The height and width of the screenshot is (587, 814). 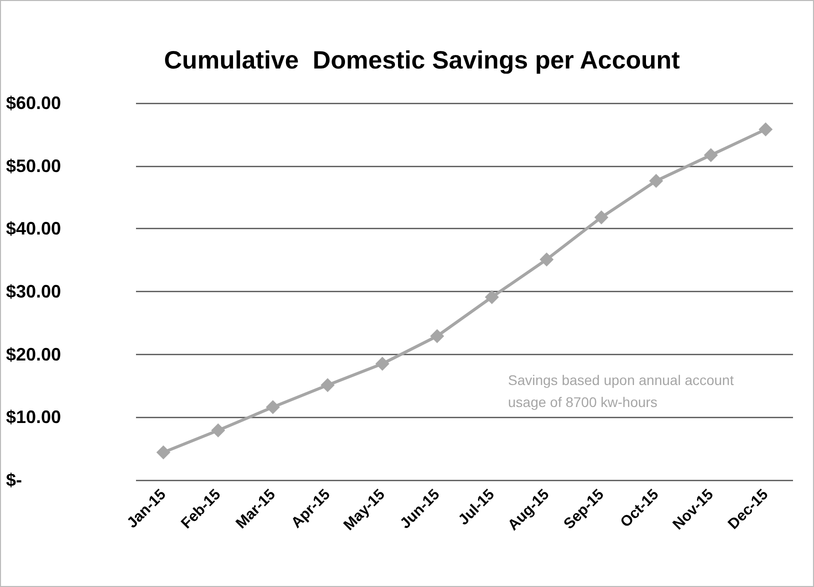 I want to click on y-tick-label: $30.00, so click(x=34, y=292).